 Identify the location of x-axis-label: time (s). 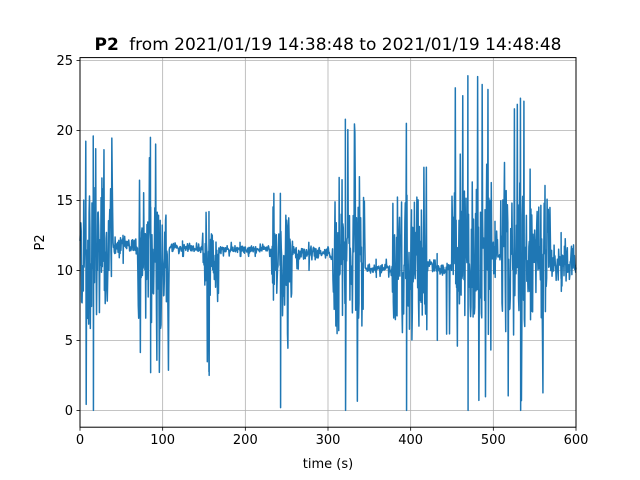
(328, 464).